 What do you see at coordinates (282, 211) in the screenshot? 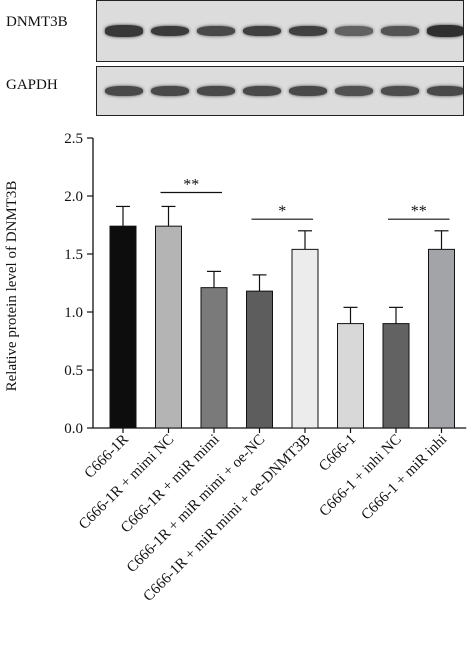
I see `significance-label: *` at bounding box center [282, 211].